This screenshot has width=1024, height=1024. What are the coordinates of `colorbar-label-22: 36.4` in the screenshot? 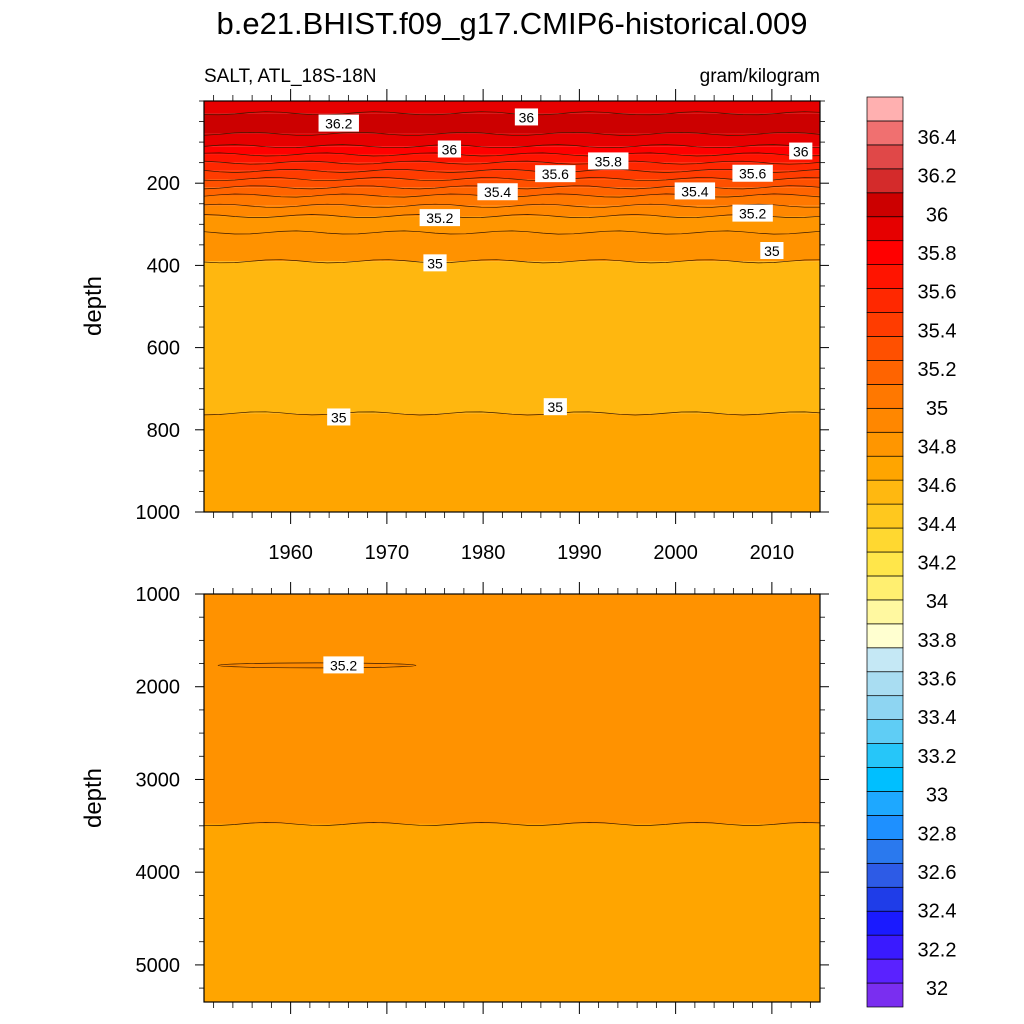 It's located at (937, 138).